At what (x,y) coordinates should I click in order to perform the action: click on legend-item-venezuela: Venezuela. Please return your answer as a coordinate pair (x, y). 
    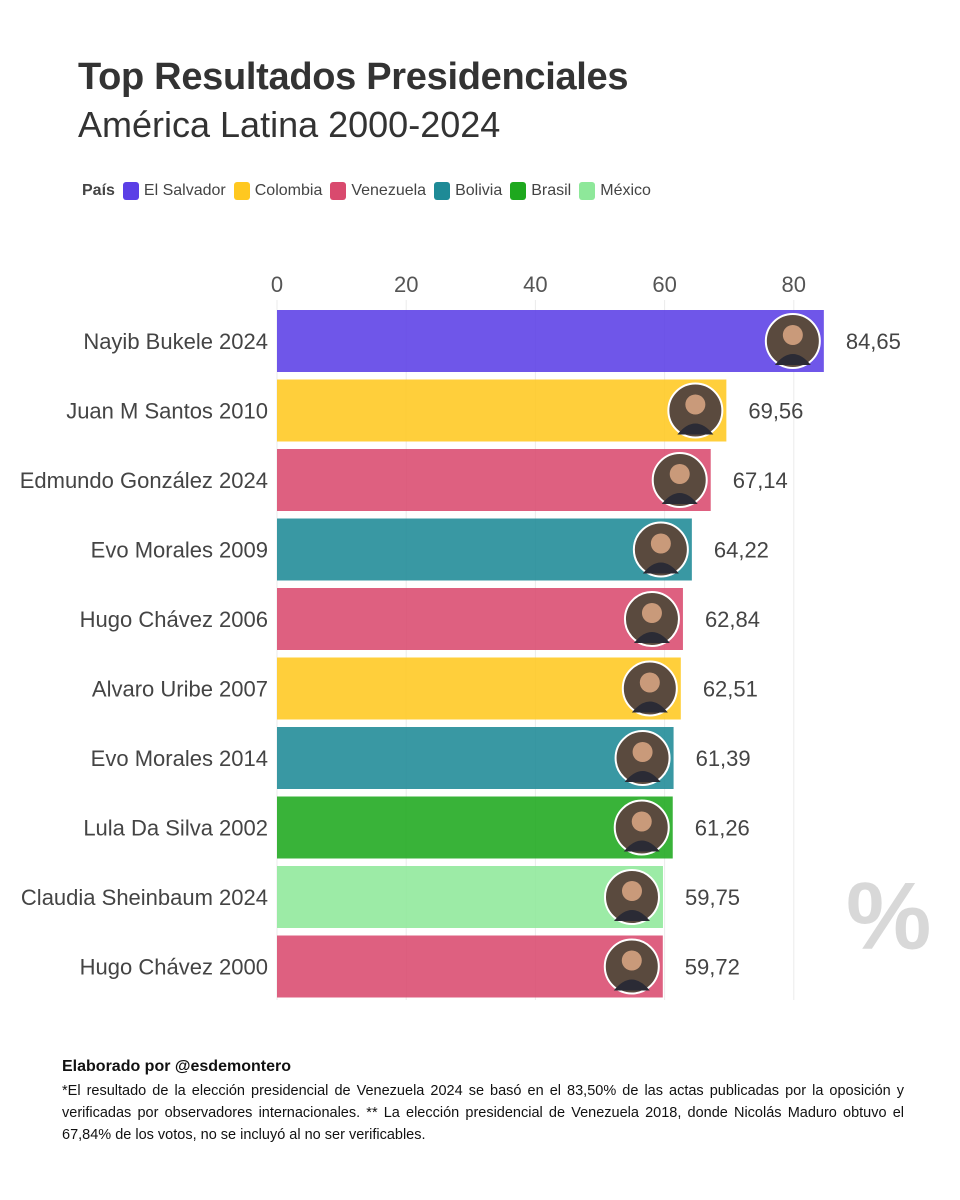
    Looking at the image, I should click on (378, 191).